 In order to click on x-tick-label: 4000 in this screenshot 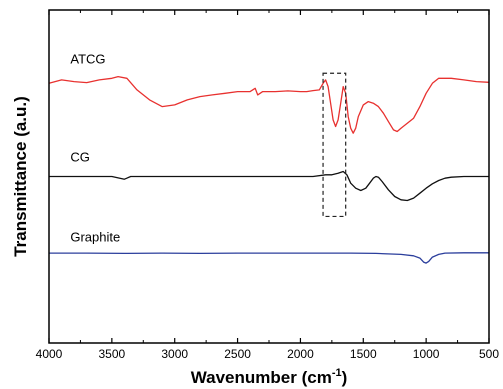, I will do `click(49, 354)`.